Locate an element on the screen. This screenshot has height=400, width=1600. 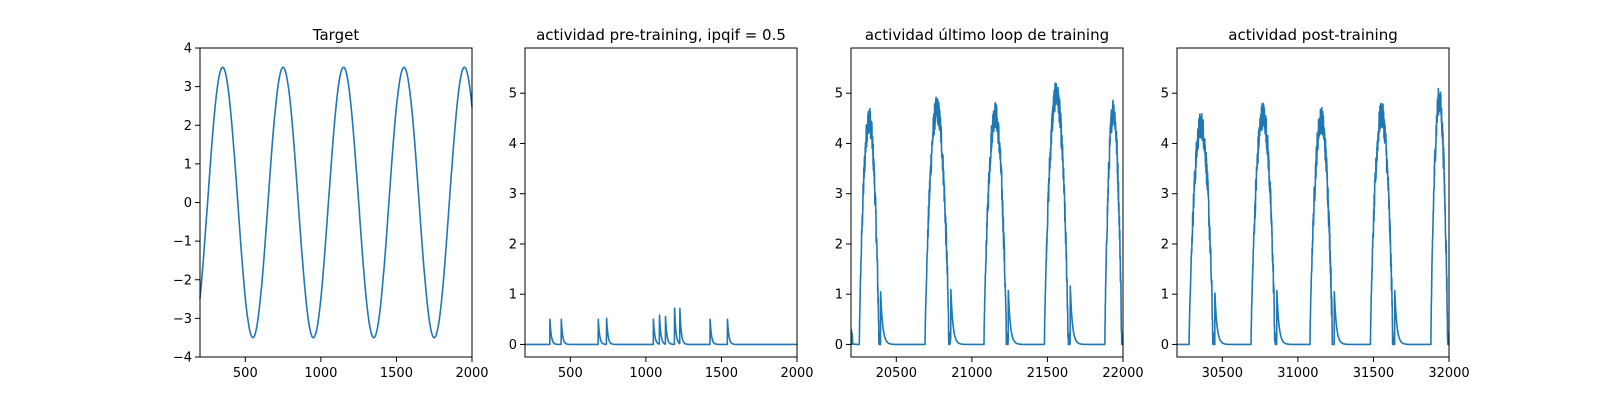
x-tick-label: 32000 is located at coordinates (1448, 373).